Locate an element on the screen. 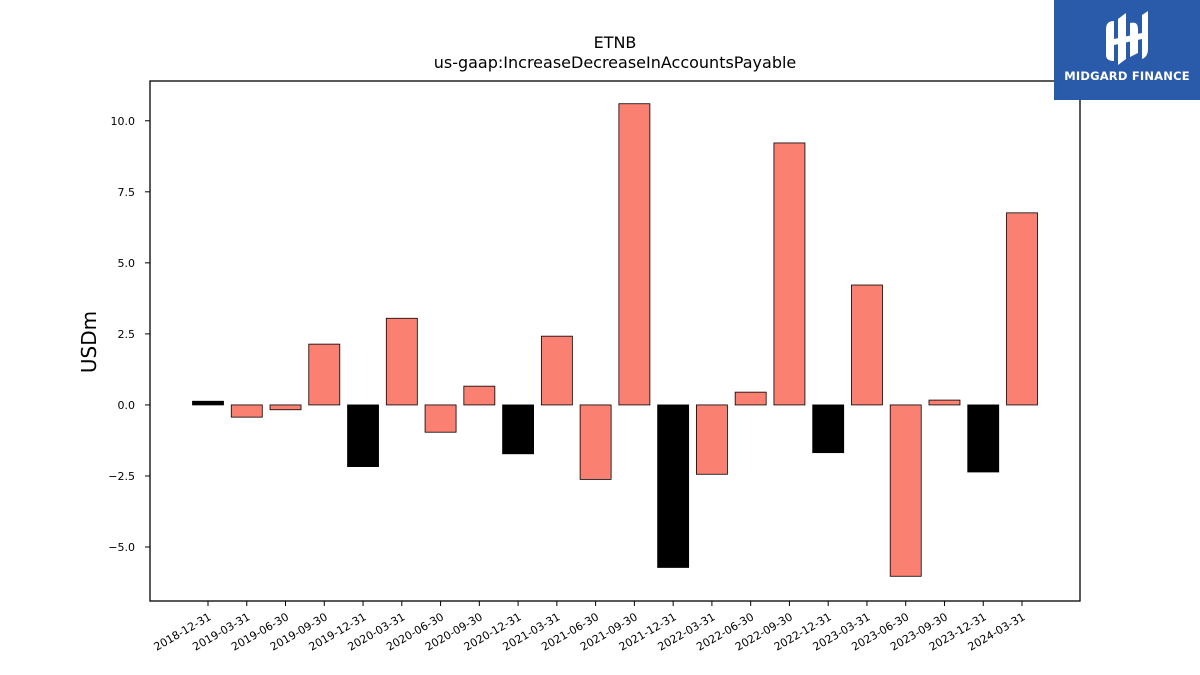  y-tick-label: 0.0 is located at coordinates (127, 405).